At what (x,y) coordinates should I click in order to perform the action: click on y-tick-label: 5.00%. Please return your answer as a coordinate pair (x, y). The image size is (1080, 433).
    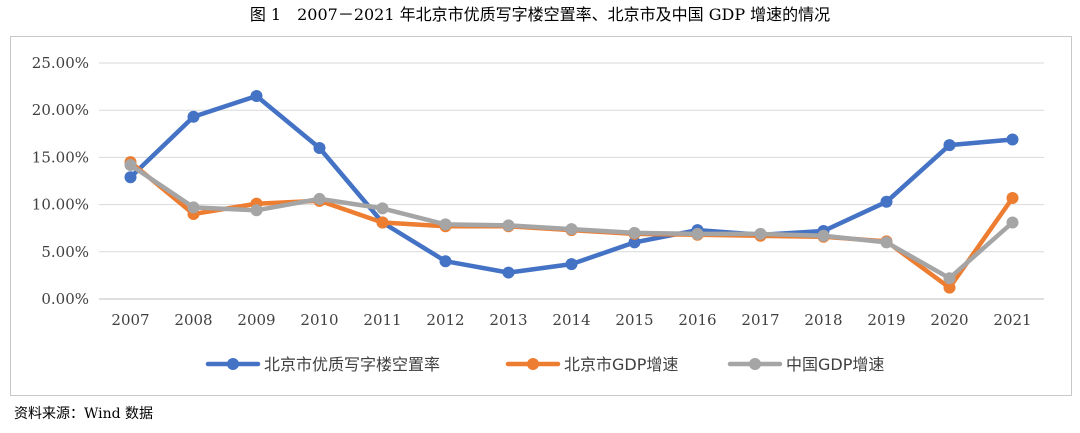
    Looking at the image, I should click on (65, 252).